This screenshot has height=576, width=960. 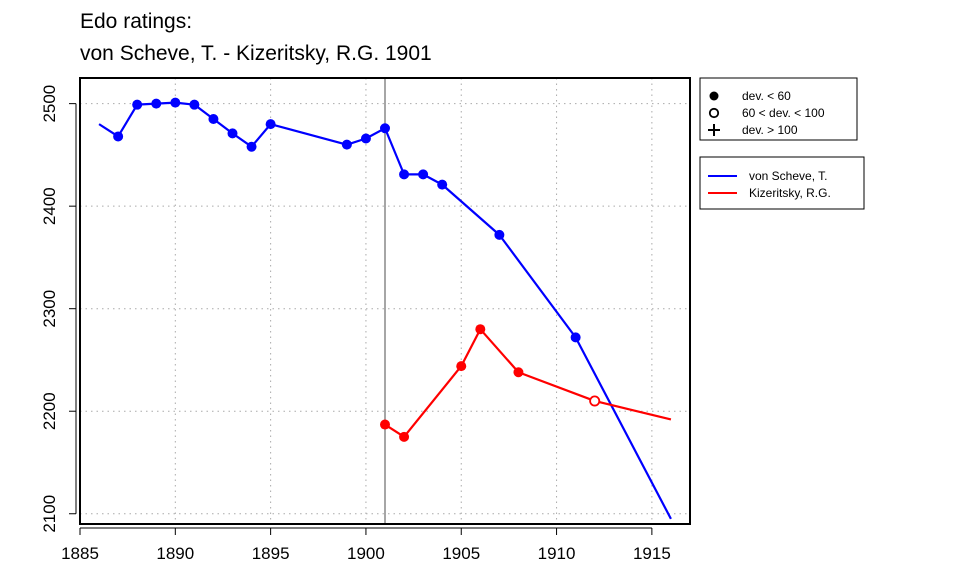 What do you see at coordinates (714, 113) in the screenshot?
I see `open-circle-symbol` at bounding box center [714, 113].